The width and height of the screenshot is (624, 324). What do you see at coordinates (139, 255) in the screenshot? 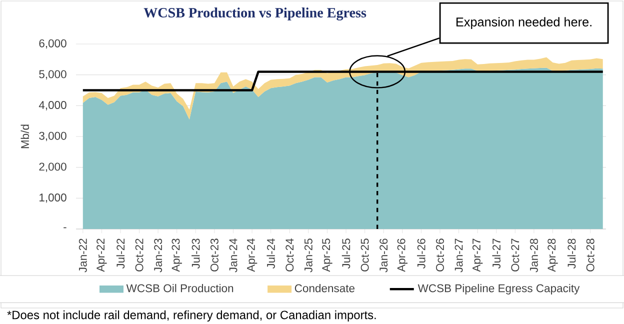
I see `x-tick-label: Oct-22` at bounding box center [139, 255].